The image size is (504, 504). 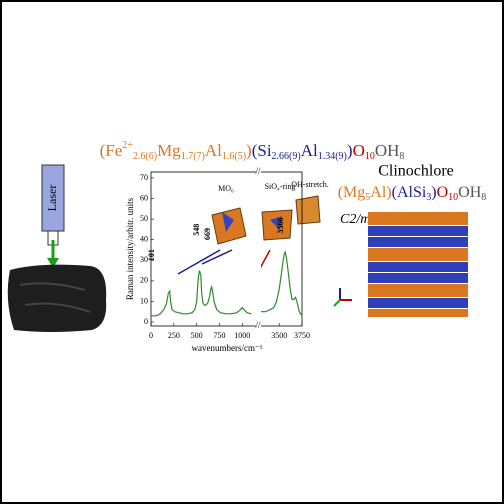 I want to click on y-tick-label: 40, so click(x=144, y=239).